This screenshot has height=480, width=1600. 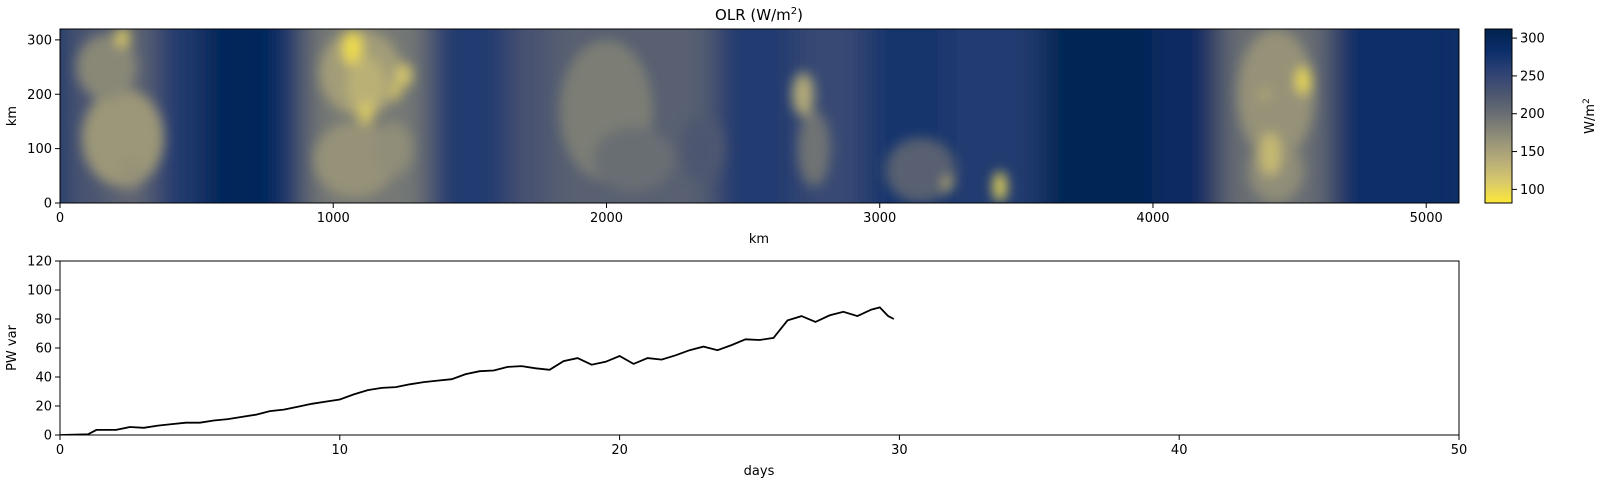 I want to click on heatmap-x-tick-label: 4000, so click(x=1152, y=218).